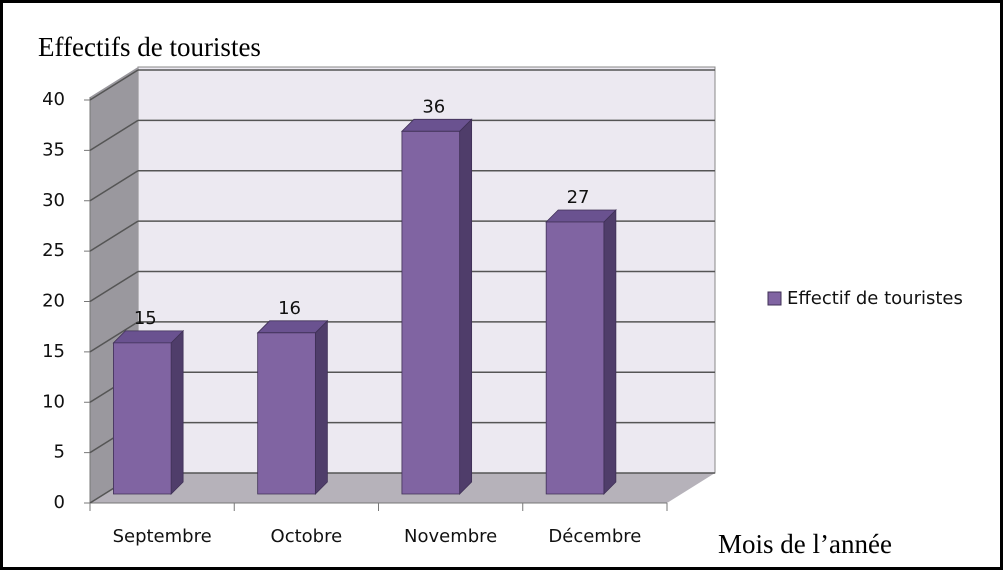  I want to click on x-tick-label: Octobre, so click(307, 536).